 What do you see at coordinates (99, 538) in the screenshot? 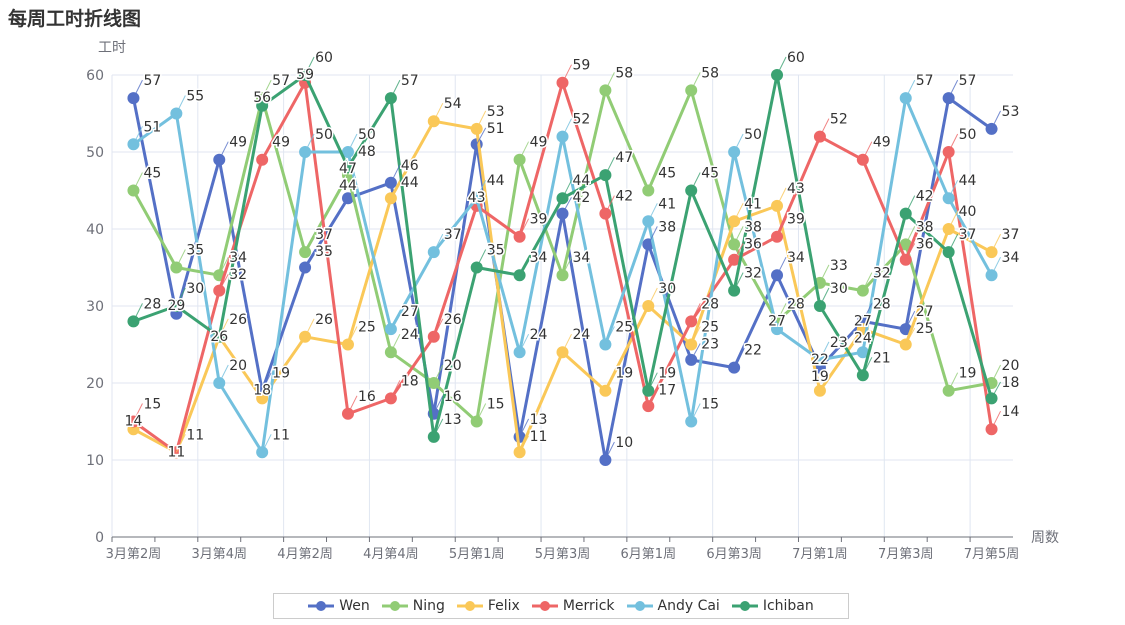
I see `y-tick-label: 0` at bounding box center [99, 538].